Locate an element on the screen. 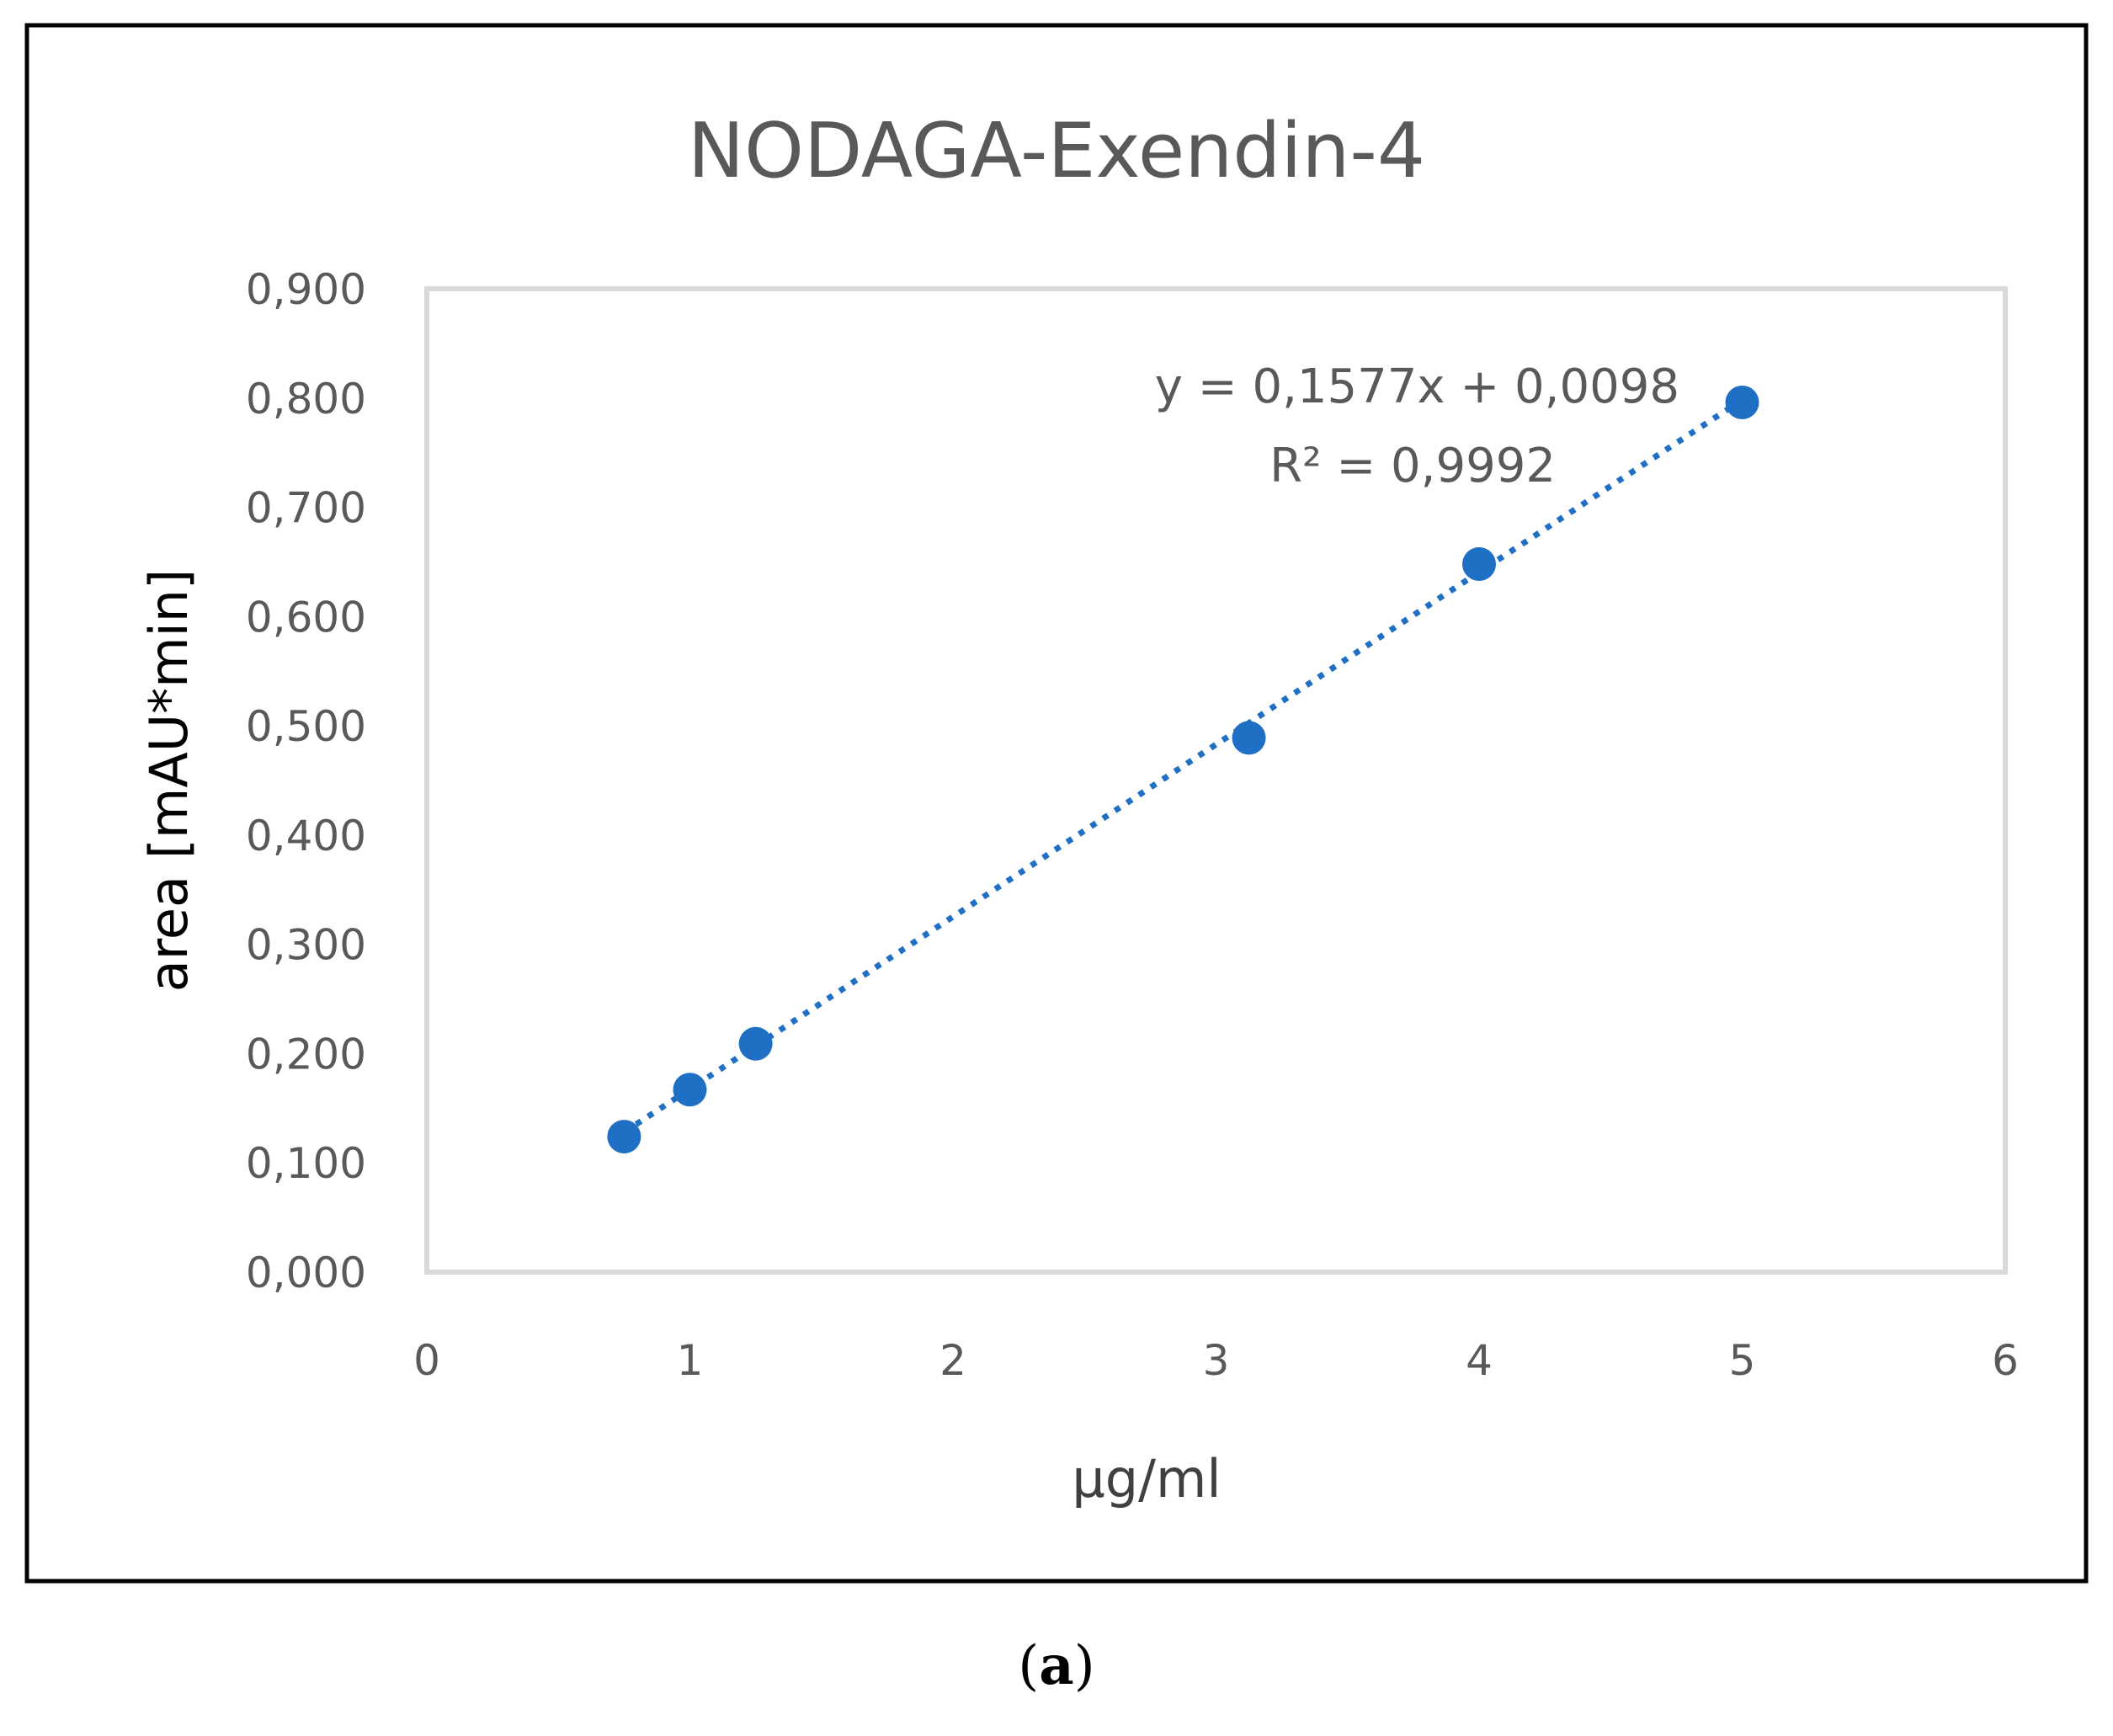 The height and width of the screenshot is (1736, 2113). caption-close-paren: ) is located at coordinates (1084, 1666).